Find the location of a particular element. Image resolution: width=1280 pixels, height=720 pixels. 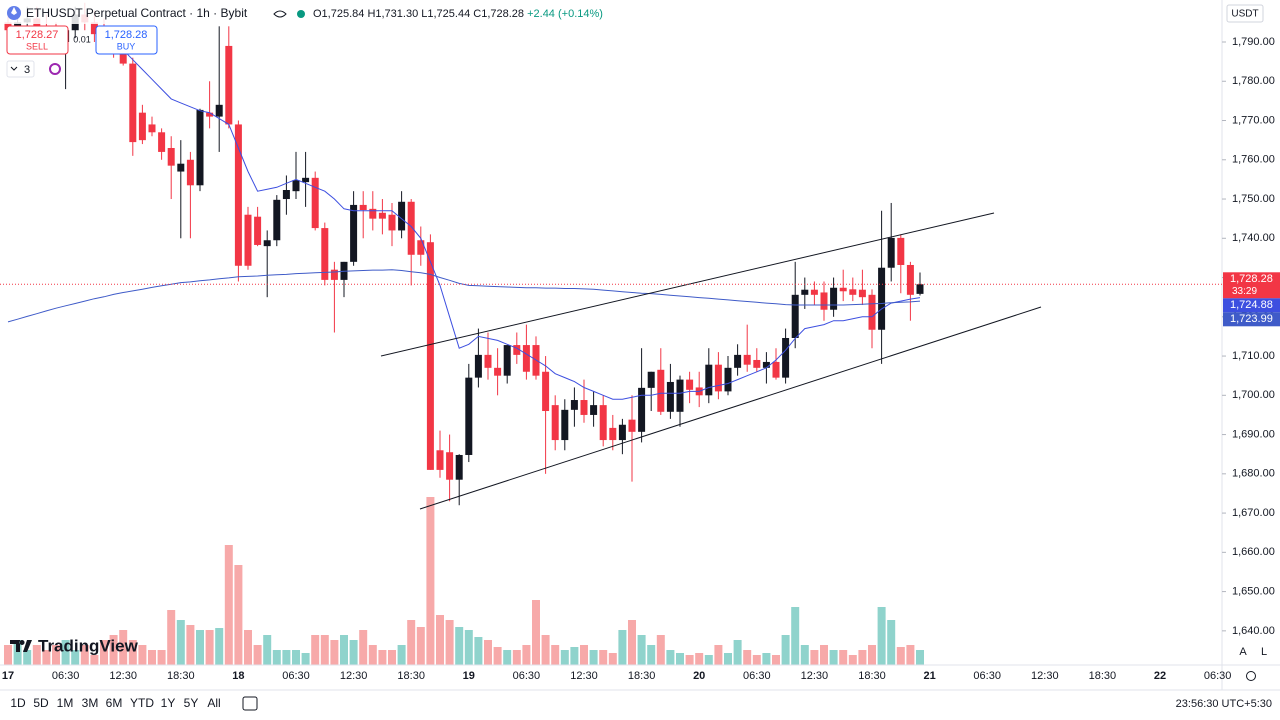

range-button: 6M is located at coordinates (114, 703).